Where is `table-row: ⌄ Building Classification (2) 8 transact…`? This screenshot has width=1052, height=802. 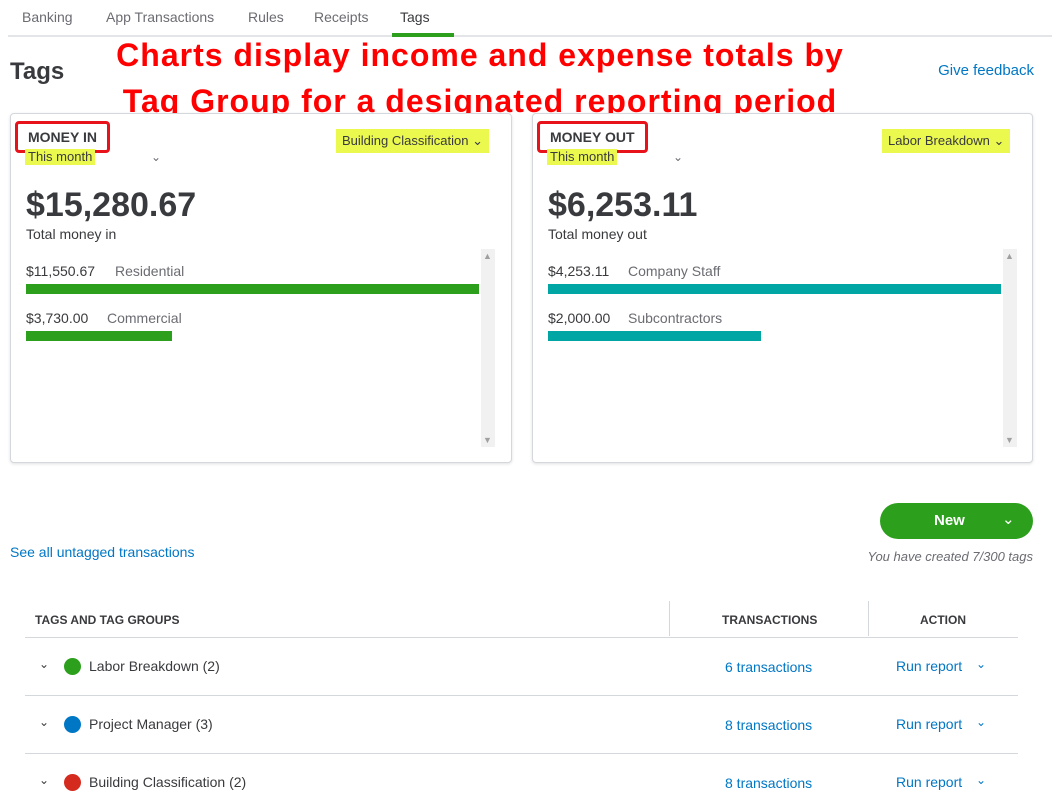
table-row: ⌄ Building Classification (2) 8 transact… is located at coordinates (521, 778).